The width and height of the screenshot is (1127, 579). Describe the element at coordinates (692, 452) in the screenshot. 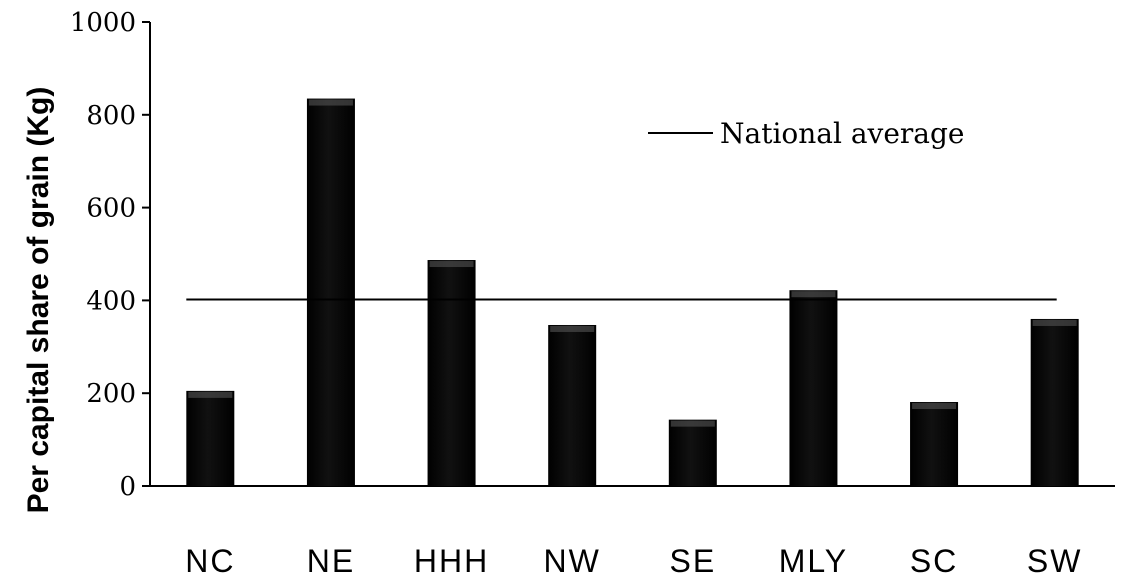

I see `bar-se` at that location.